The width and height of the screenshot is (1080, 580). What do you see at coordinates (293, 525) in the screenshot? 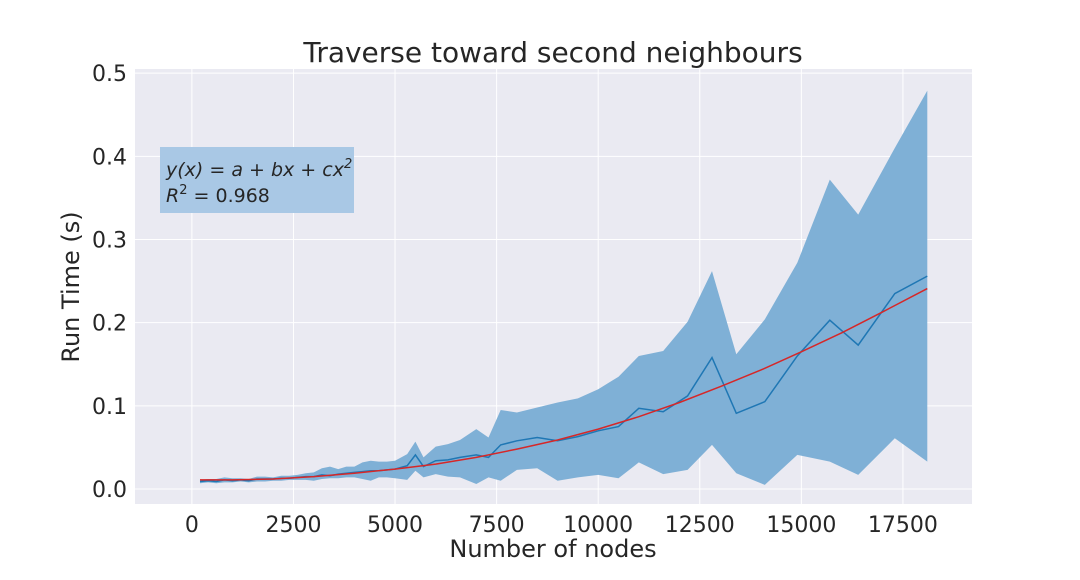
I see `x-tick-label: 2500` at bounding box center [293, 525].